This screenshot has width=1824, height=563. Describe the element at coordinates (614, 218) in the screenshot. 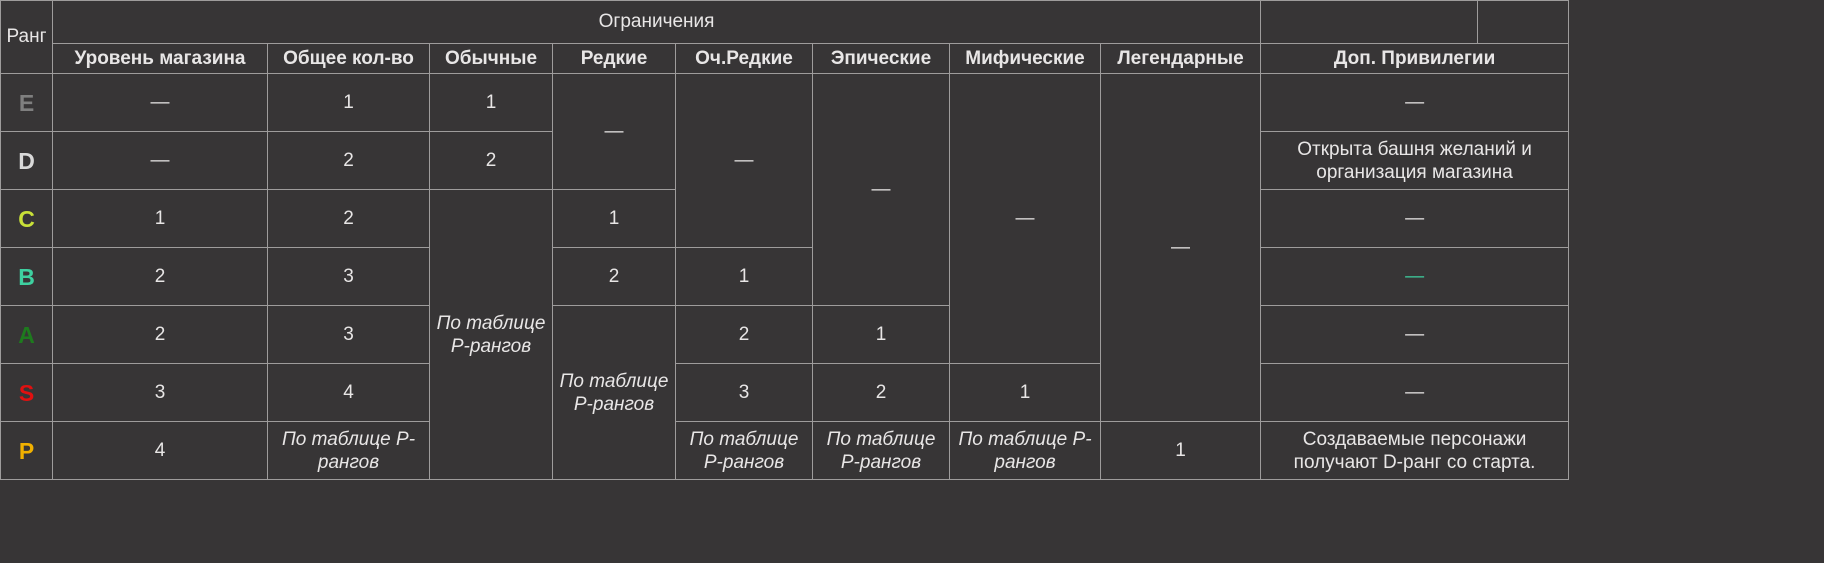

I see `cell-rare-c: 1` at that location.